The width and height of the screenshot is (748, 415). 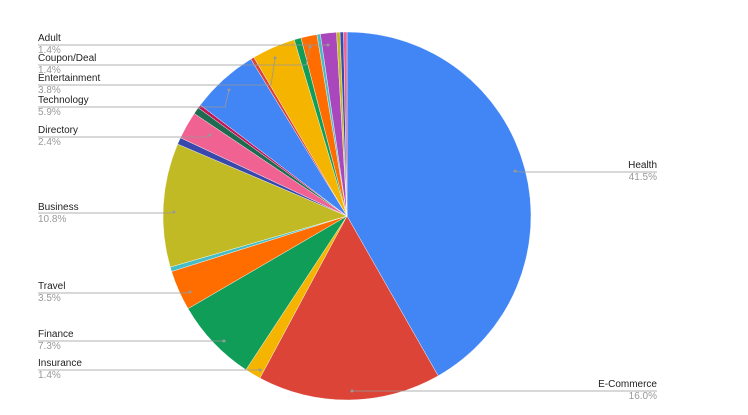 What do you see at coordinates (255, 205) in the screenshot?
I see `slice-business` at bounding box center [255, 205].